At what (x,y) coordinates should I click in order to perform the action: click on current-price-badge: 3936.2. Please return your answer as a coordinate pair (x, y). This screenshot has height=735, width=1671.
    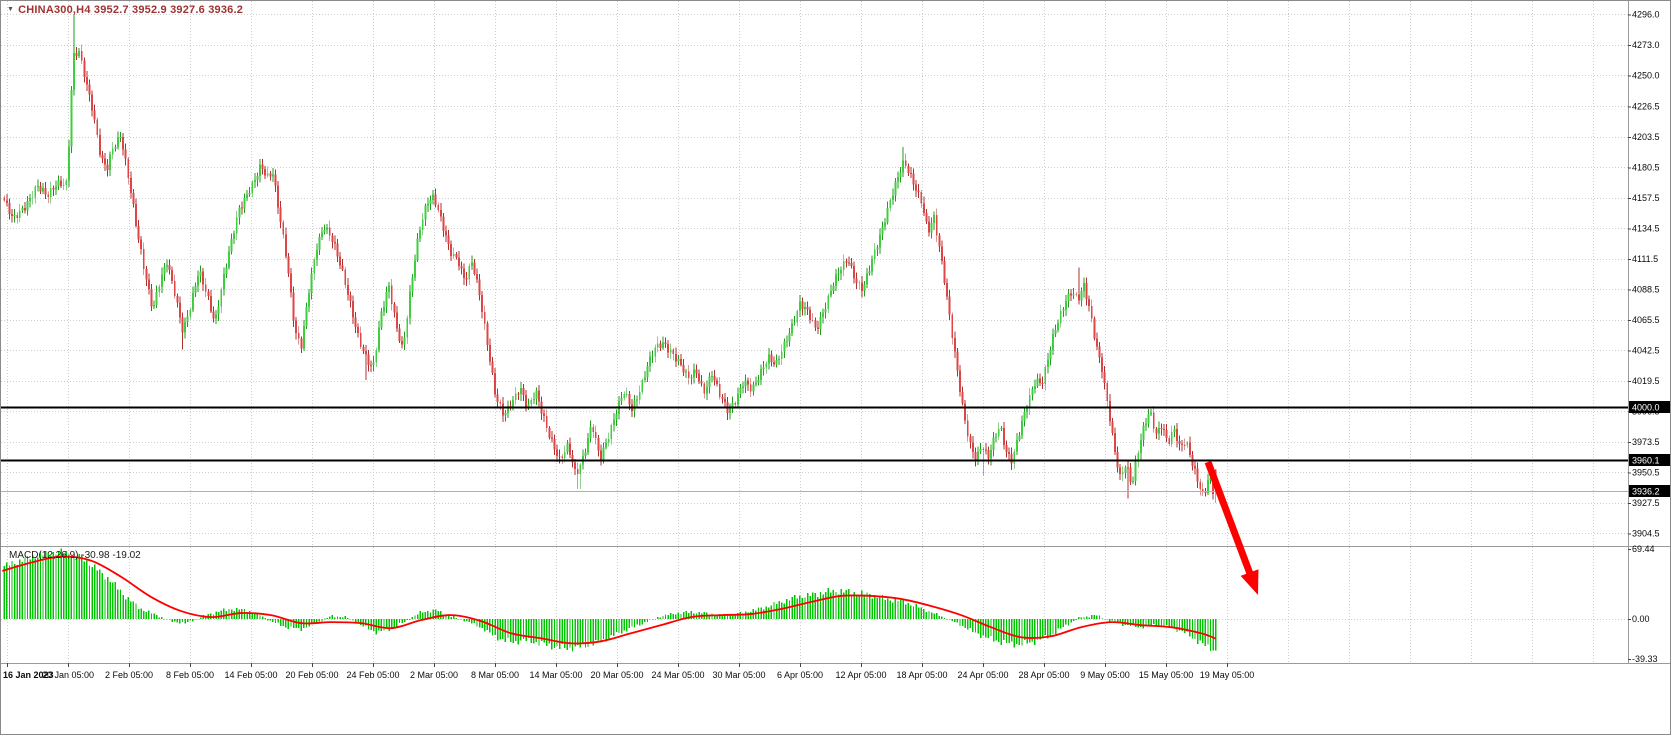
    Looking at the image, I should click on (1650, 491).